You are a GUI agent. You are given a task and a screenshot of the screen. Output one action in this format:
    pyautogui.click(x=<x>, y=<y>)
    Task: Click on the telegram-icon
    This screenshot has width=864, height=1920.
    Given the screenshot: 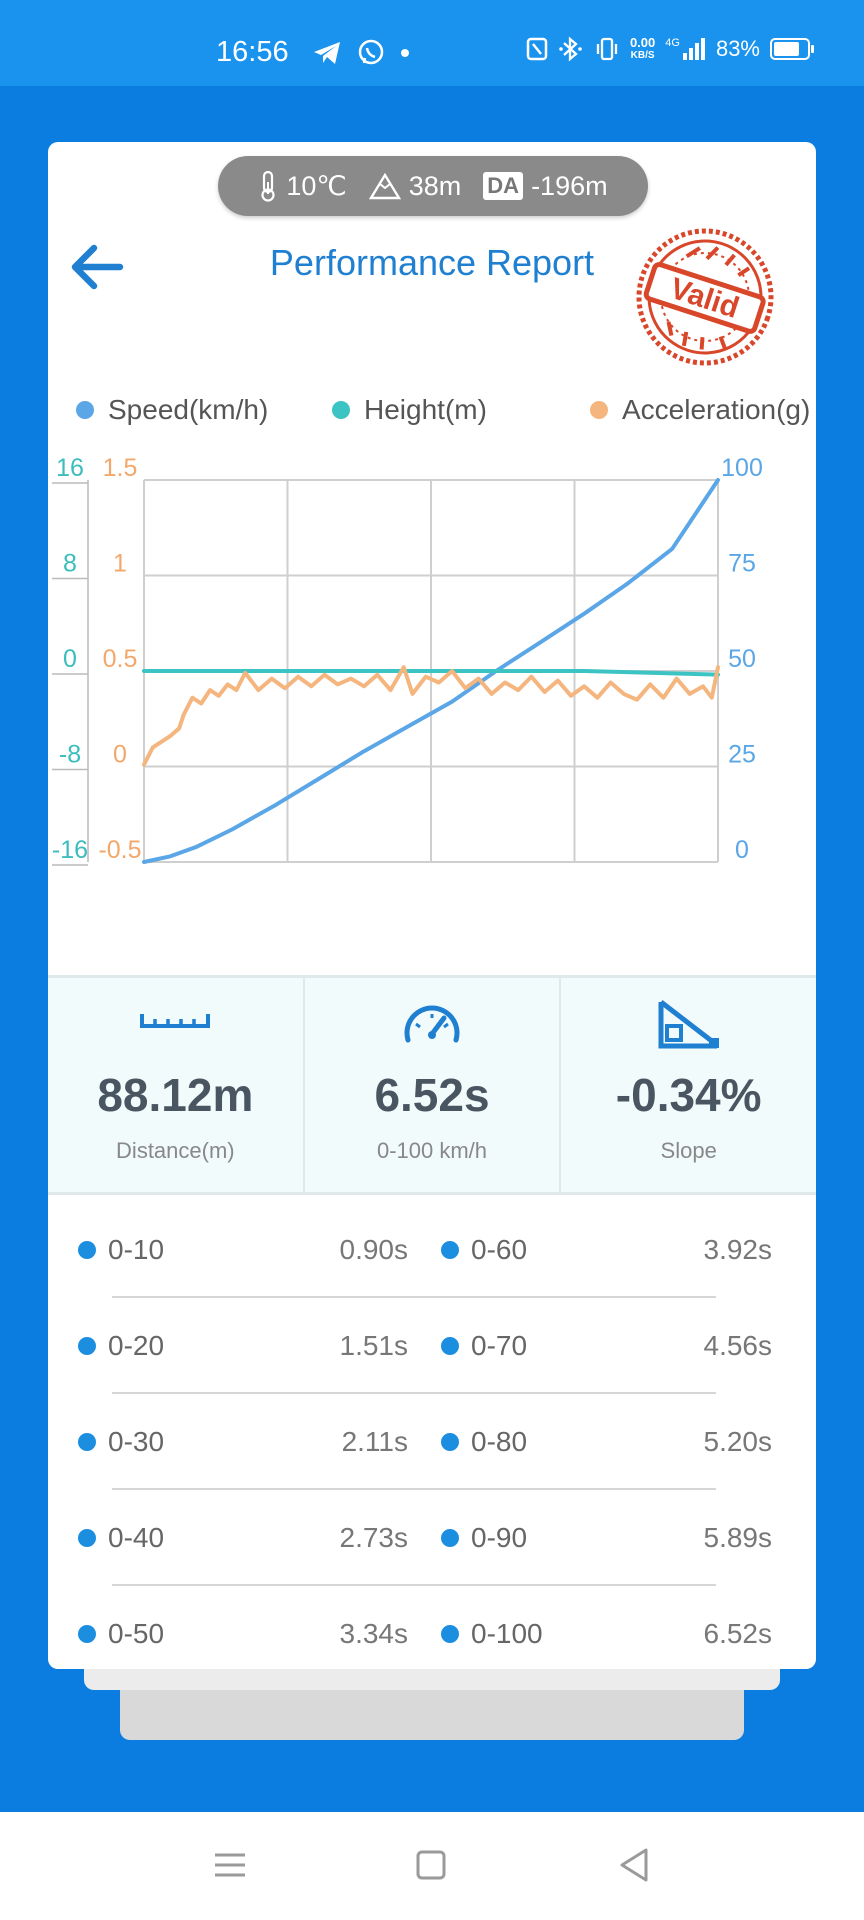 What is the action you would take?
    pyautogui.click(x=327, y=53)
    